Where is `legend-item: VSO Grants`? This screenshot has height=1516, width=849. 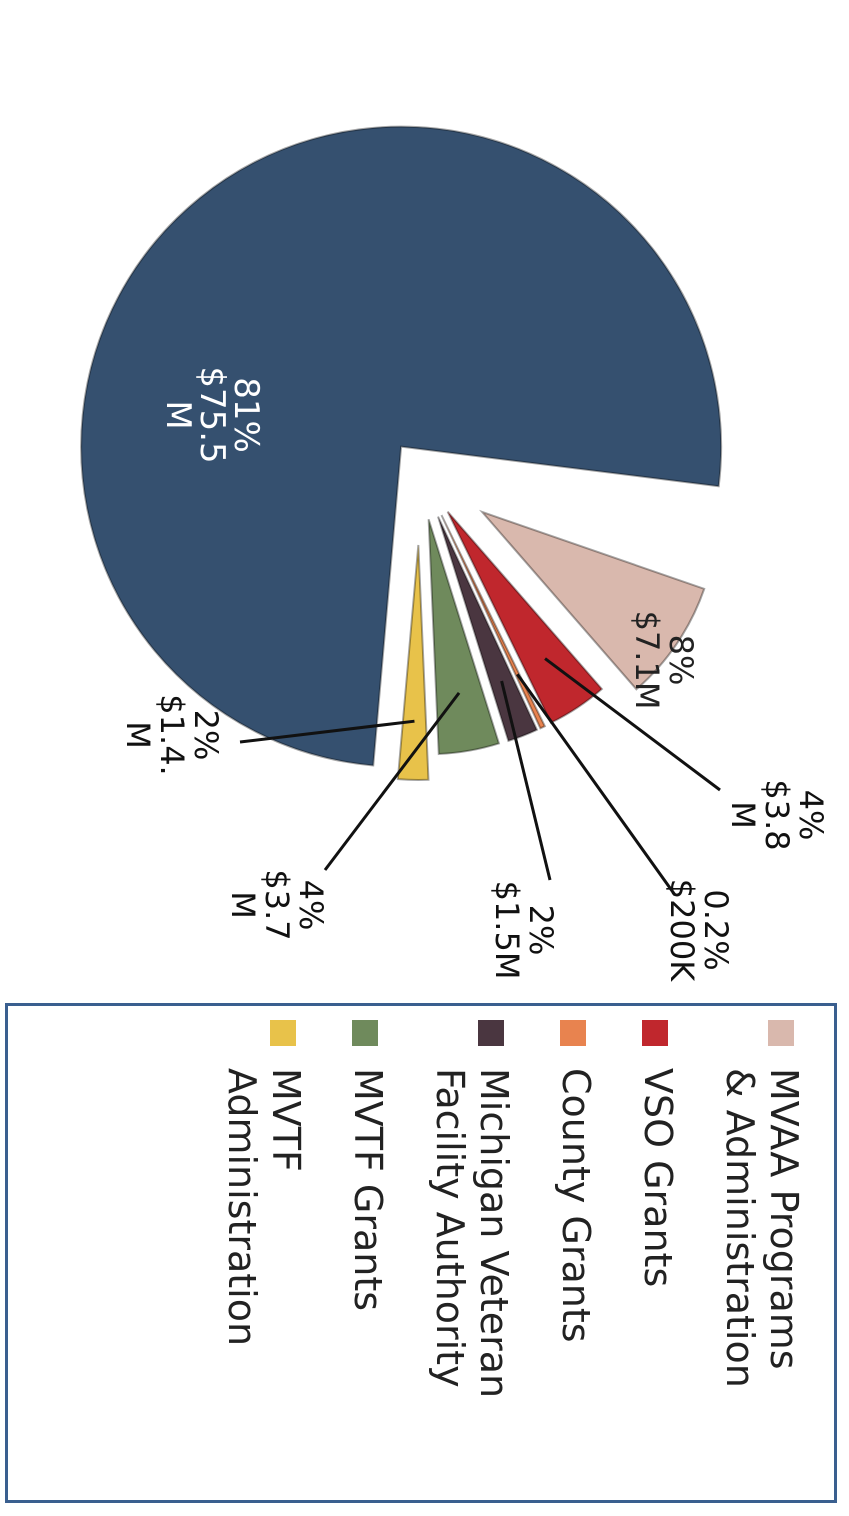
legend-item: VSO Grants is located at coordinates (658, 1264).